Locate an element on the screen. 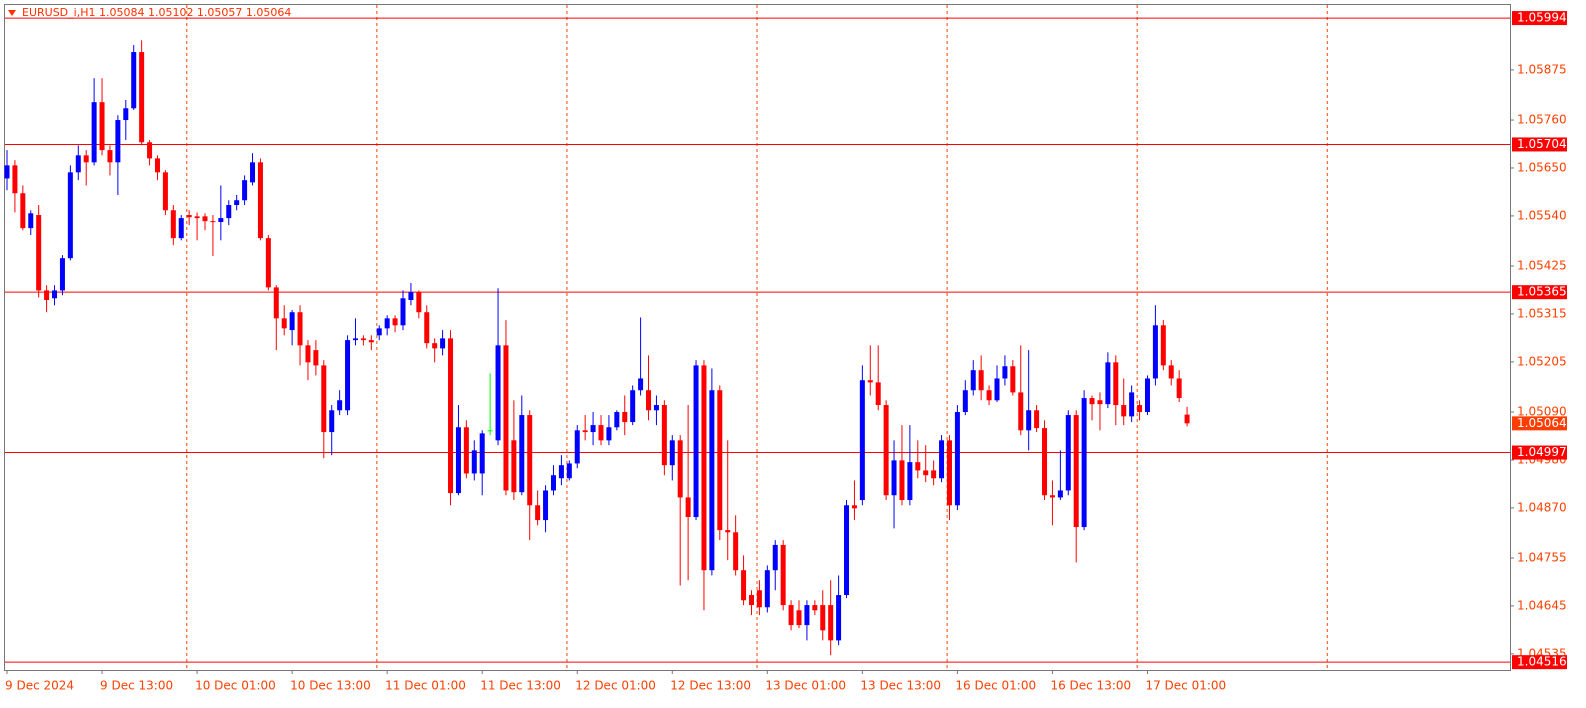 The height and width of the screenshot is (708, 1586). y-tick-label: 1.05760 is located at coordinates (1542, 120).